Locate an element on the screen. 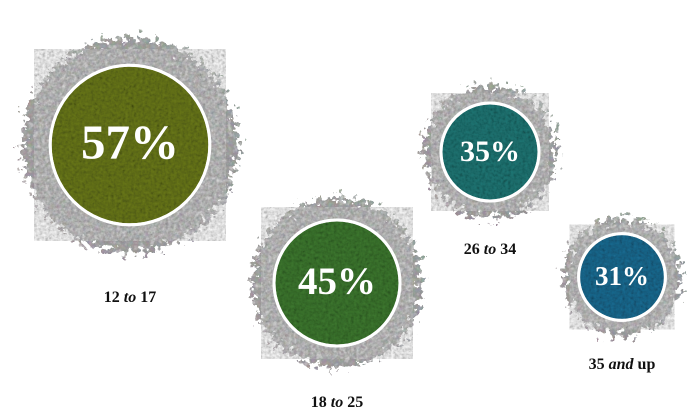 The width and height of the screenshot is (688, 410). category-label: 35 and up is located at coordinates (622, 364).